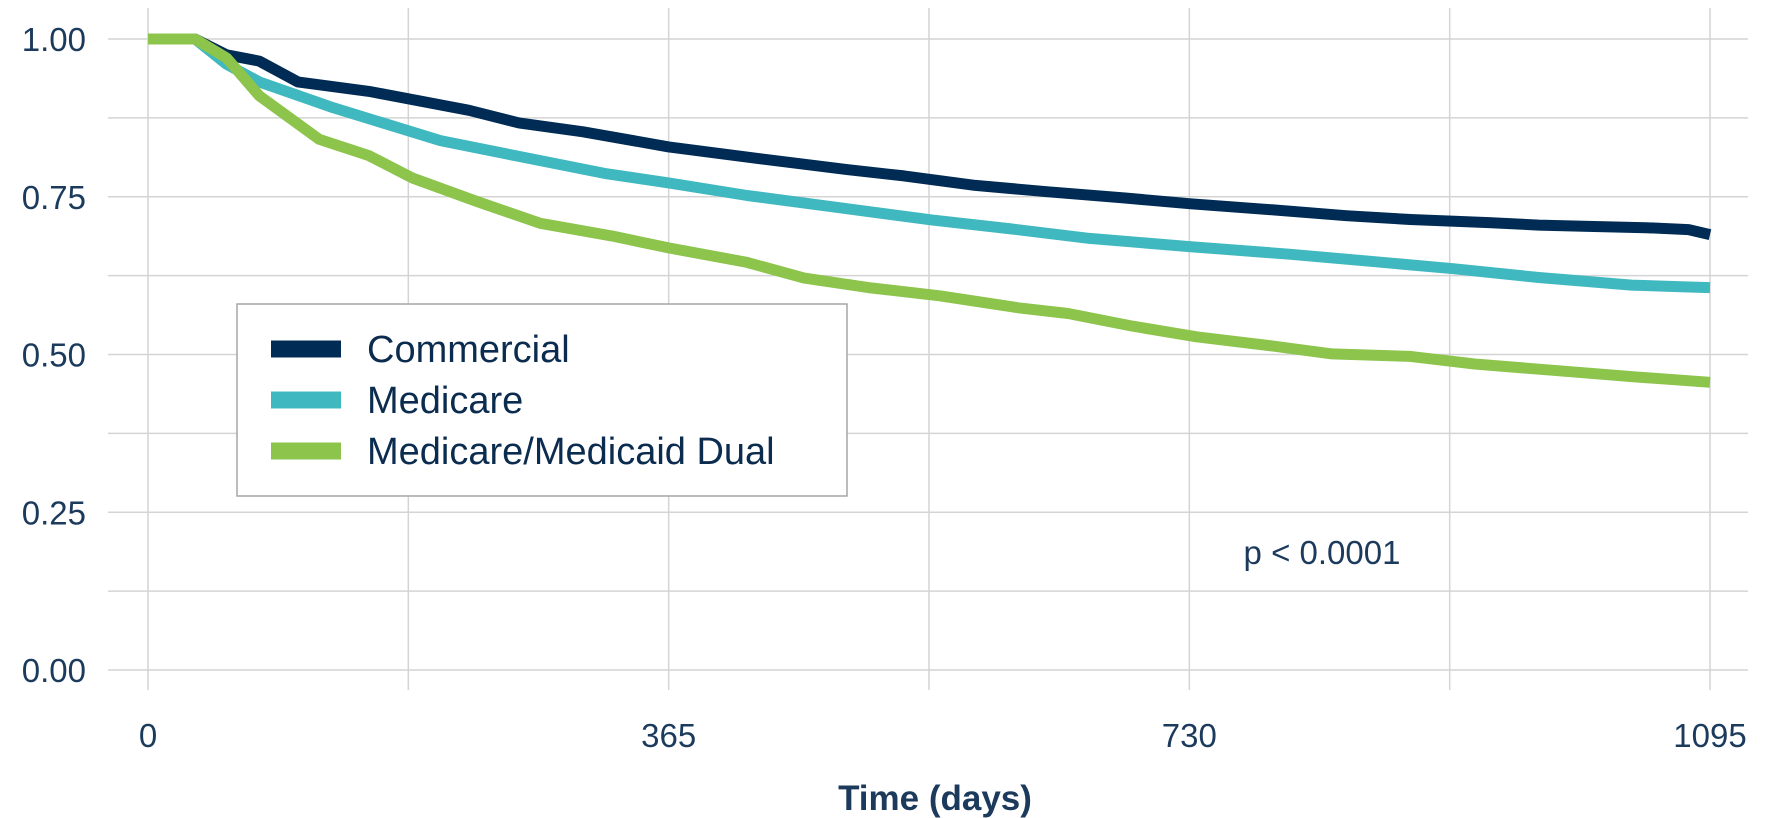 The width and height of the screenshot is (1775, 818). I want to click on y-tick-label: 1.00, so click(54, 39).